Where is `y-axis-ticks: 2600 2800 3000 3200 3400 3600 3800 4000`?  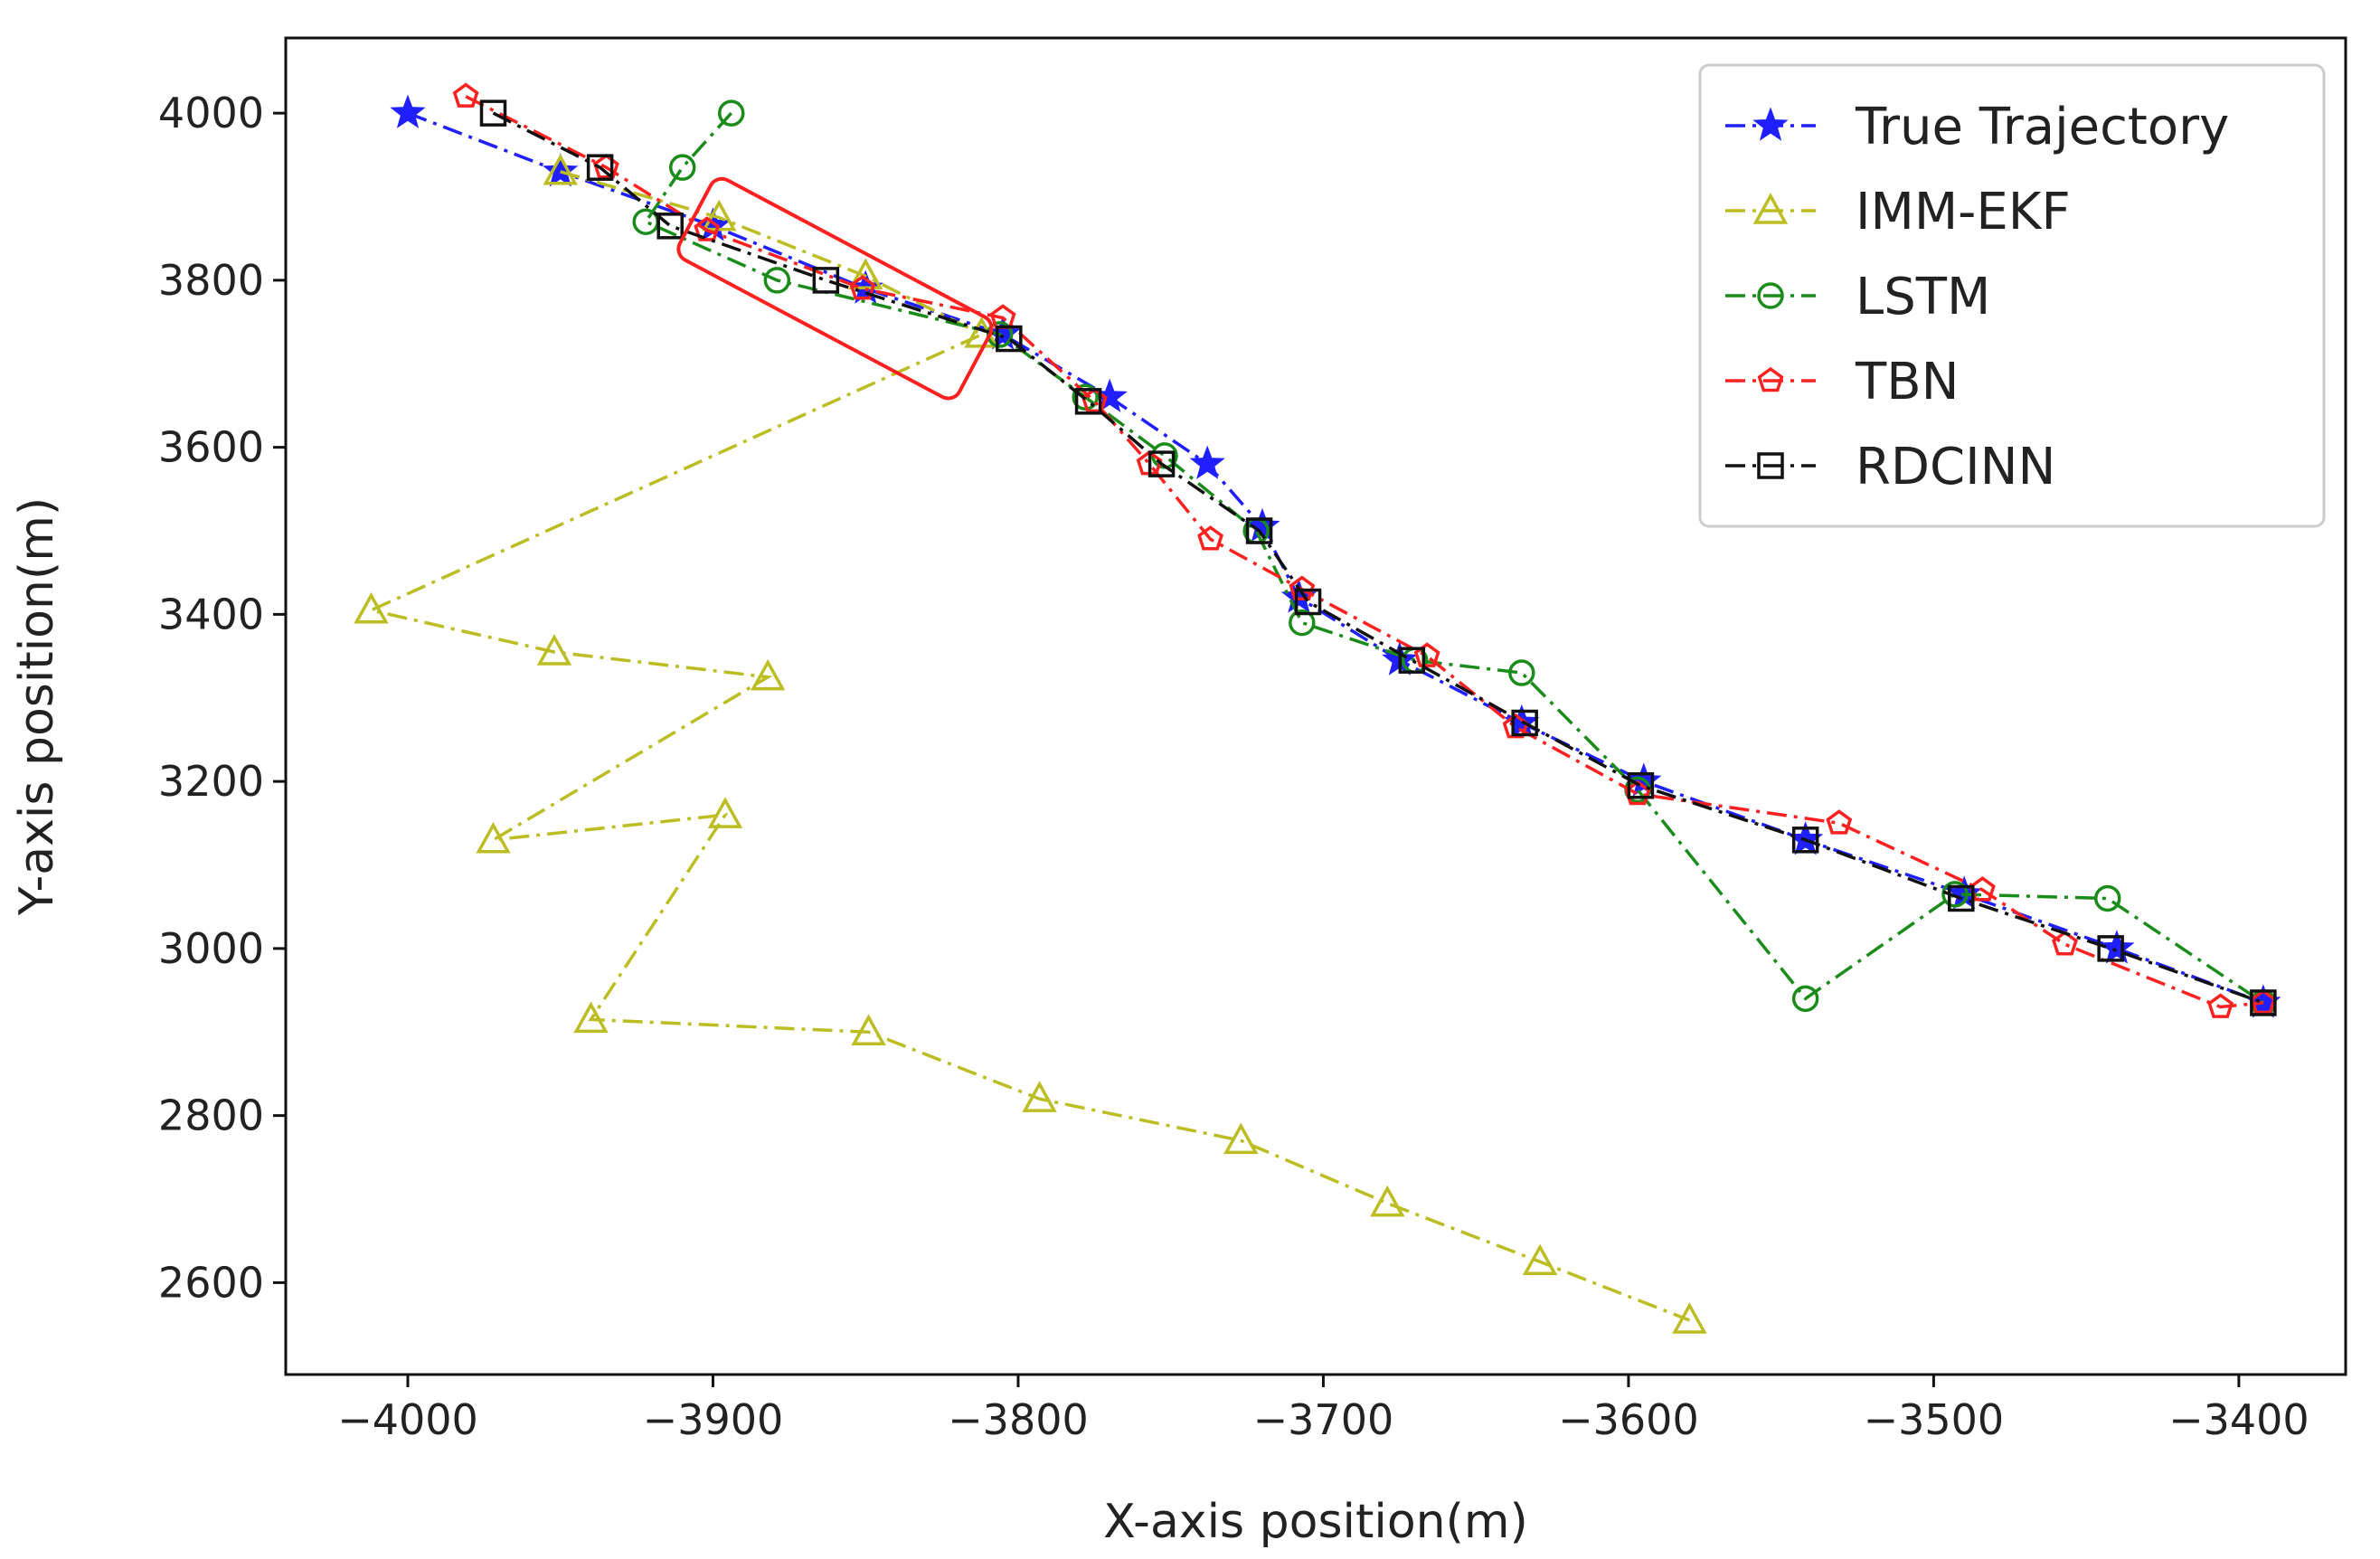 y-axis-ticks: 2600 2800 3000 3200 3400 3600 3800 4000 is located at coordinates (222, 698).